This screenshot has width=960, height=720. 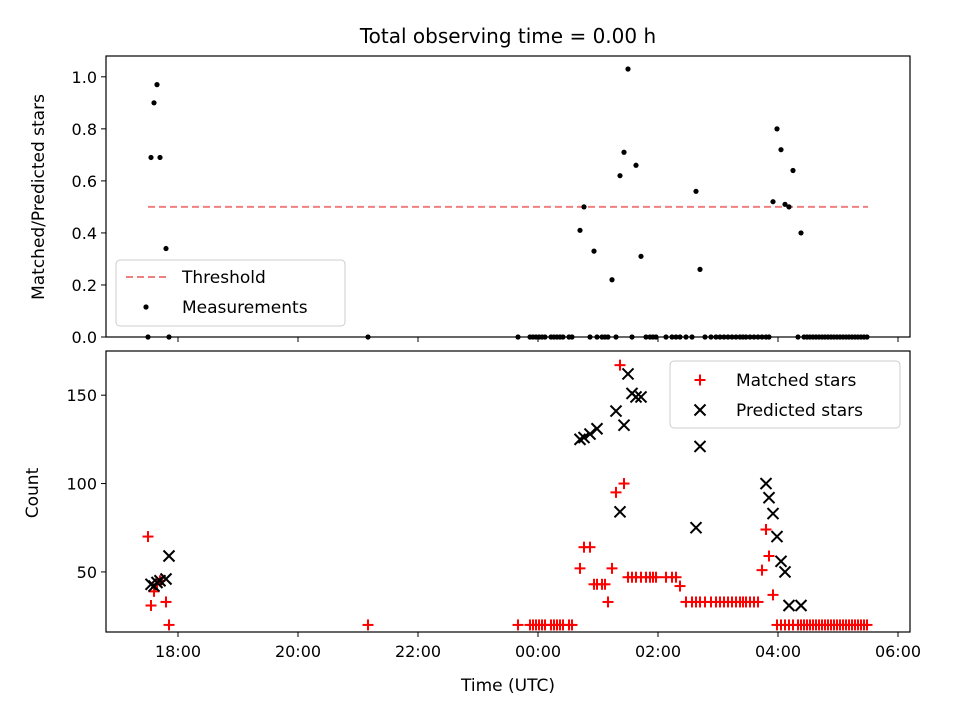 What do you see at coordinates (700, 380) in the screenshot?
I see `legend-matched-swatch` at bounding box center [700, 380].